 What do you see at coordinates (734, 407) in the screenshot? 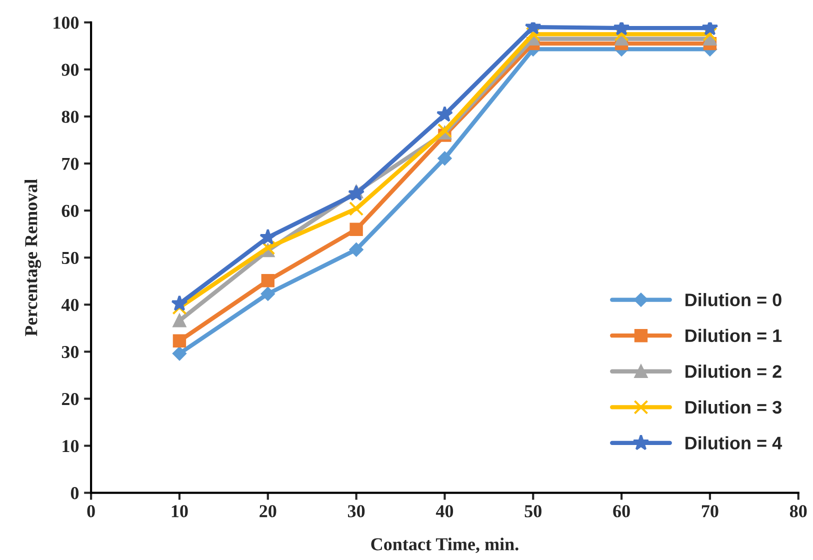
I see `legend-label: Dilution = 3` at bounding box center [734, 407].